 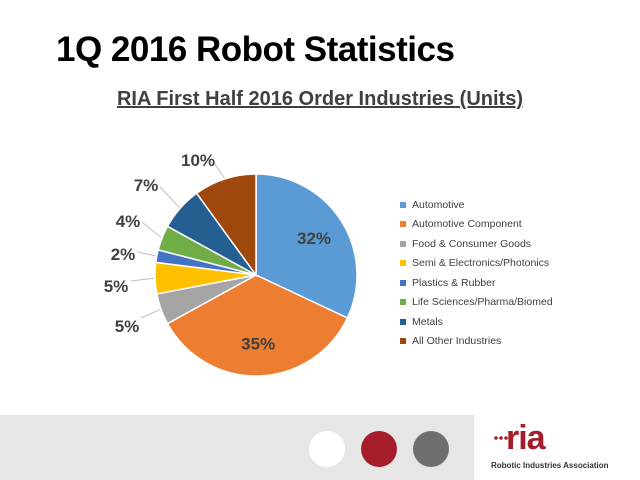 What do you see at coordinates (198, 160) in the screenshot?
I see `data-label-all-other-industries: 10%` at bounding box center [198, 160].